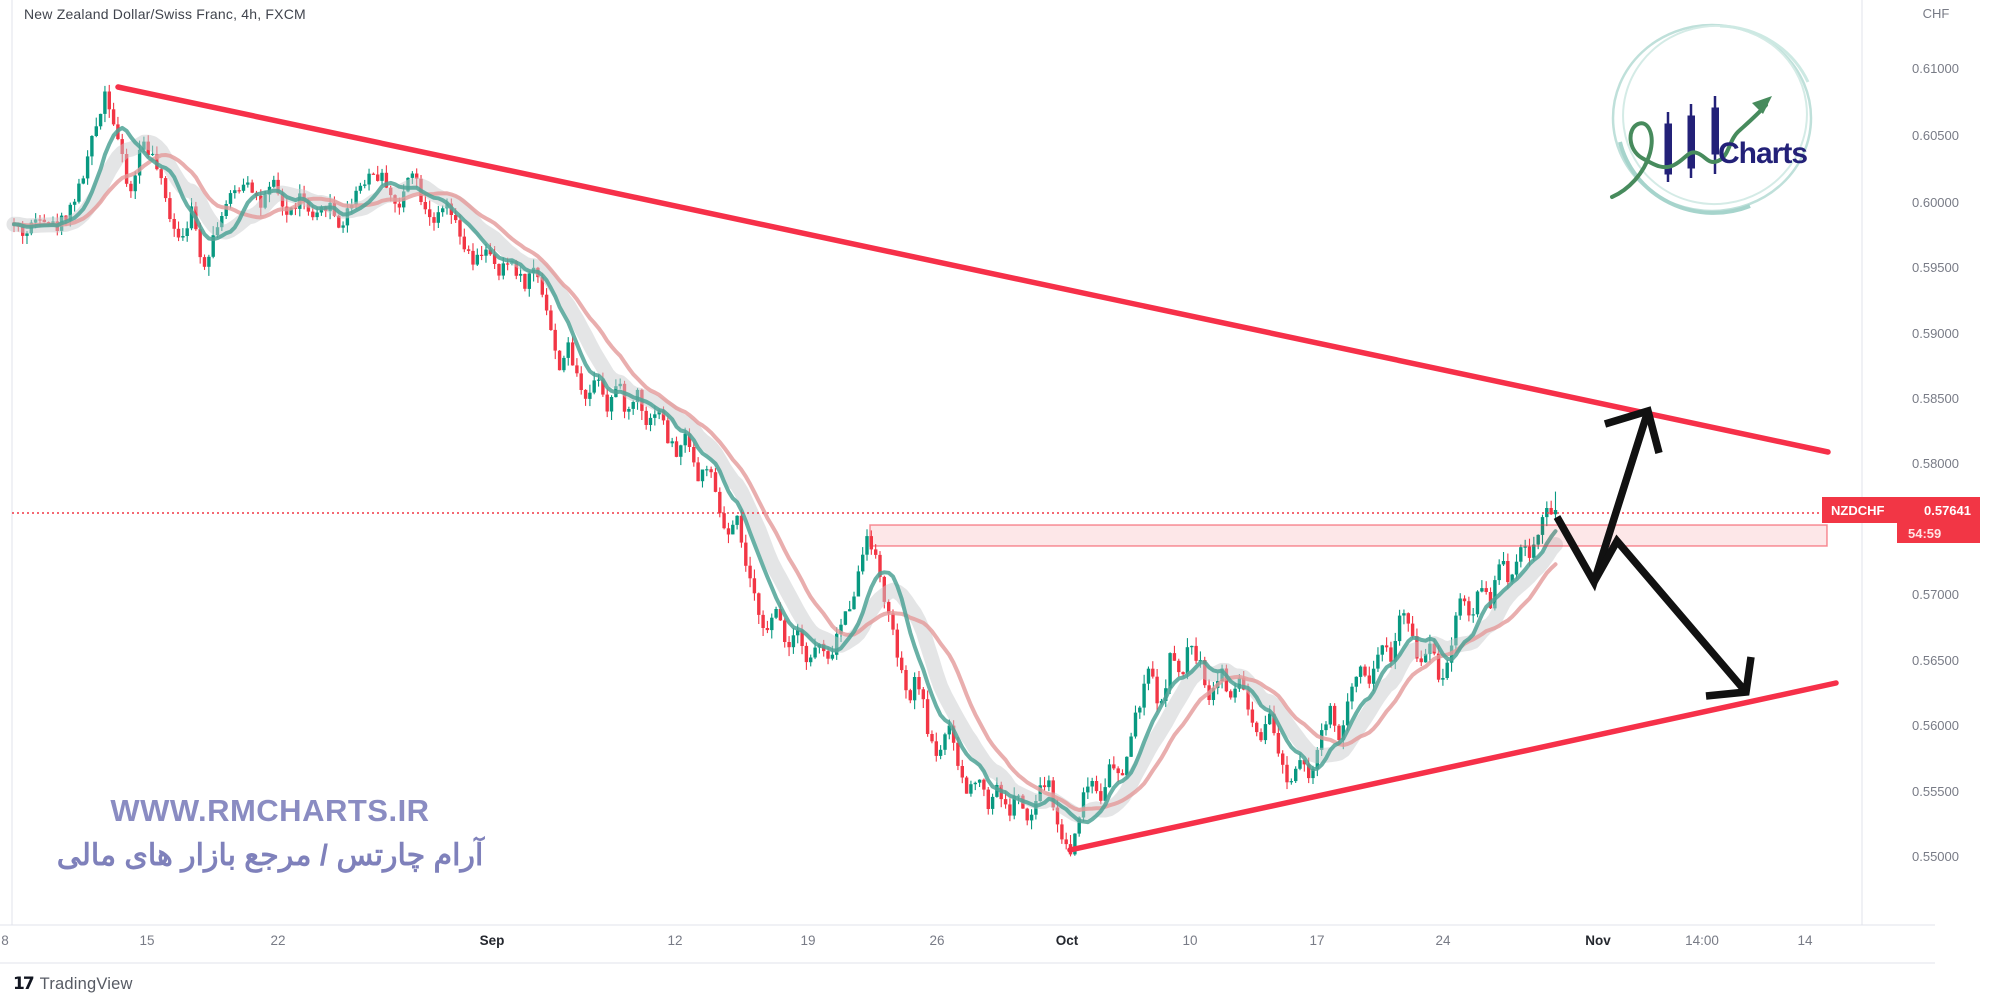 This screenshot has width=2000, height=1000. What do you see at coordinates (1935, 791) in the screenshot?
I see `price-tick: 0.55500` at bounding box center [1935, 791].